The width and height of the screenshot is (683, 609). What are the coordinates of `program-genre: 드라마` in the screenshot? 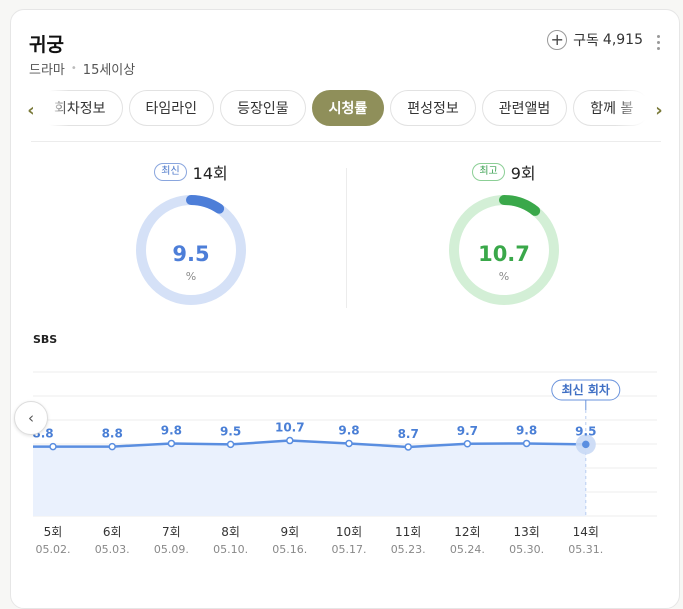 It's located at (47, 70).